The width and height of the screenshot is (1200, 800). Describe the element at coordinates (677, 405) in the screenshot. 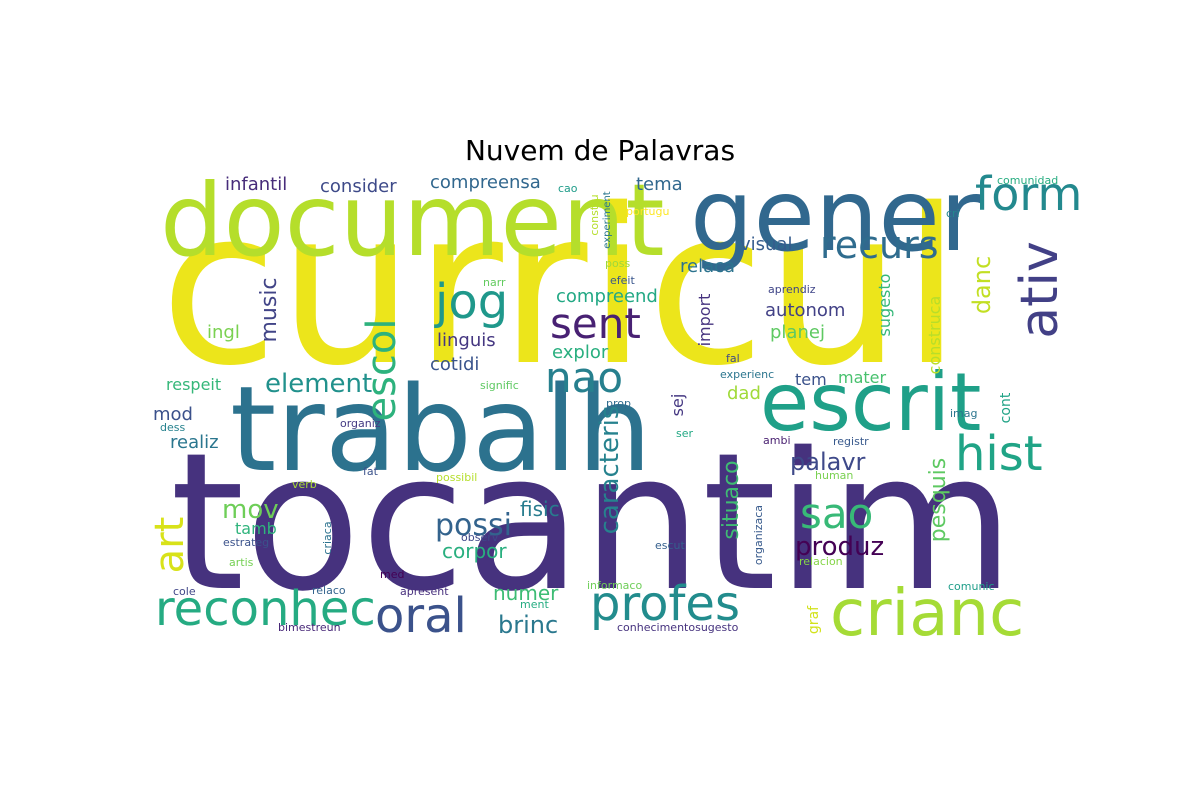

I see `word-sej: sej` at that location.